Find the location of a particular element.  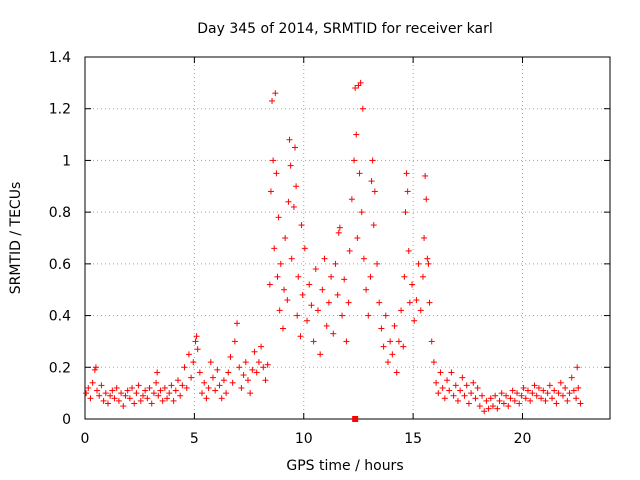

marker-square is located at coordinates (355, 419).